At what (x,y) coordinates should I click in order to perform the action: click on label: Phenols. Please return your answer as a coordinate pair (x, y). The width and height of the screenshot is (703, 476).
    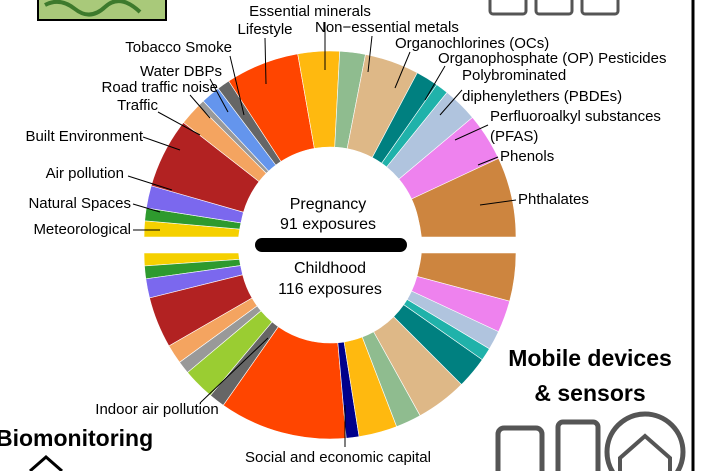
    Looking at the image, I should click on (527, 156).